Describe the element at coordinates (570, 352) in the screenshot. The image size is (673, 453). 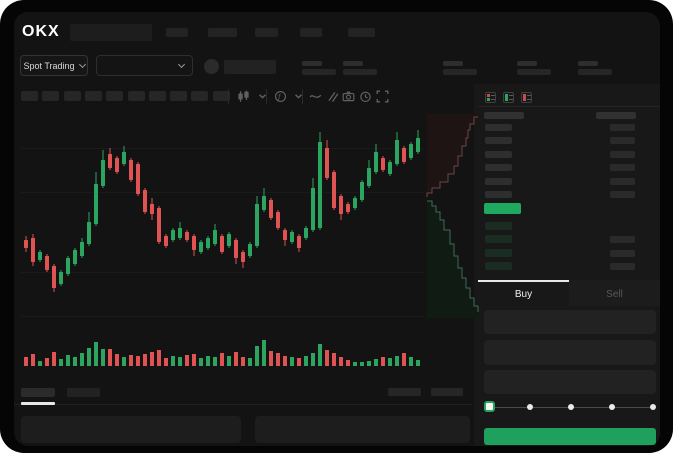
I see `amount-input` at that location.